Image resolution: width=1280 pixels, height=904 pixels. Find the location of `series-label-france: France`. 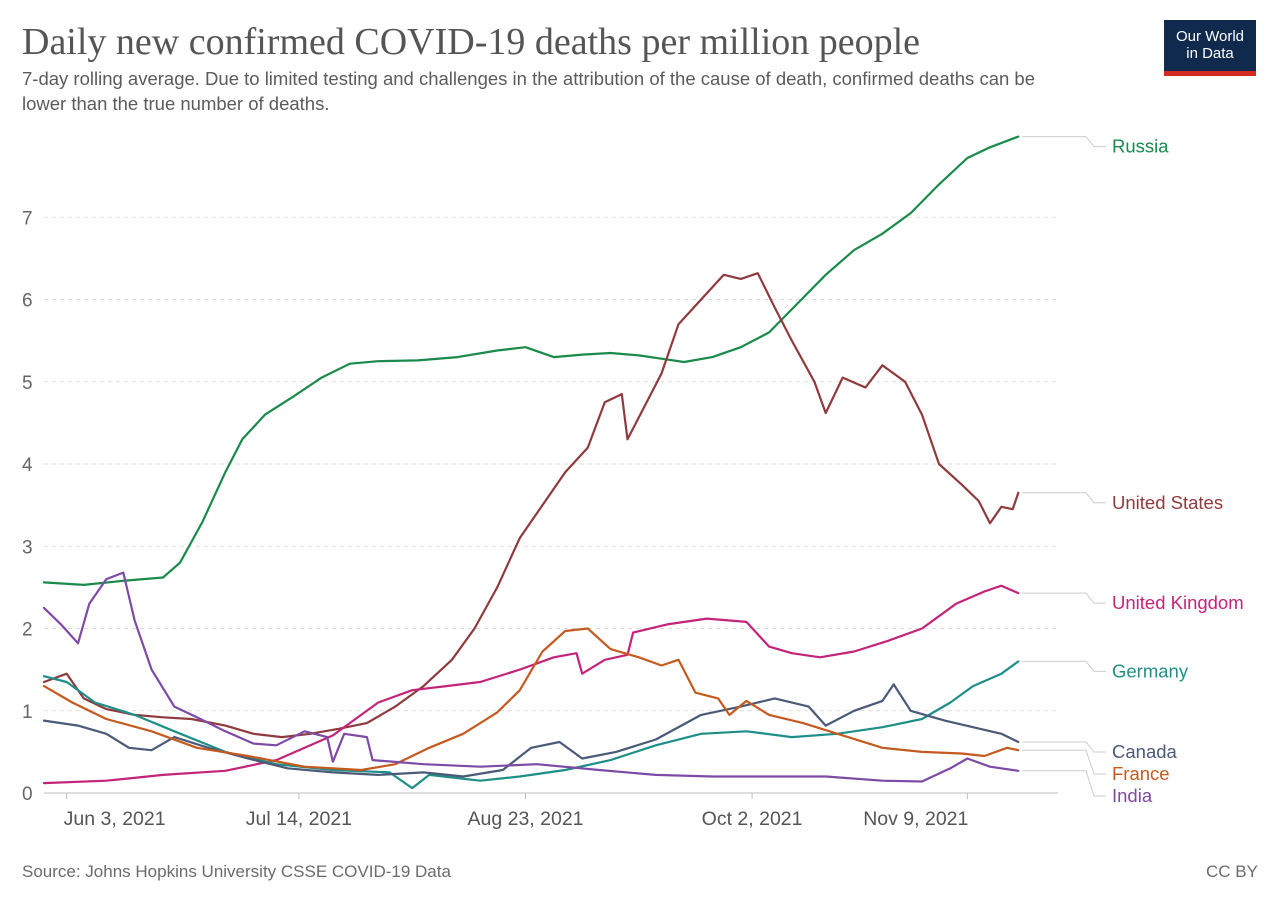

series-label-france: France is located at coordinates (1141, 773).